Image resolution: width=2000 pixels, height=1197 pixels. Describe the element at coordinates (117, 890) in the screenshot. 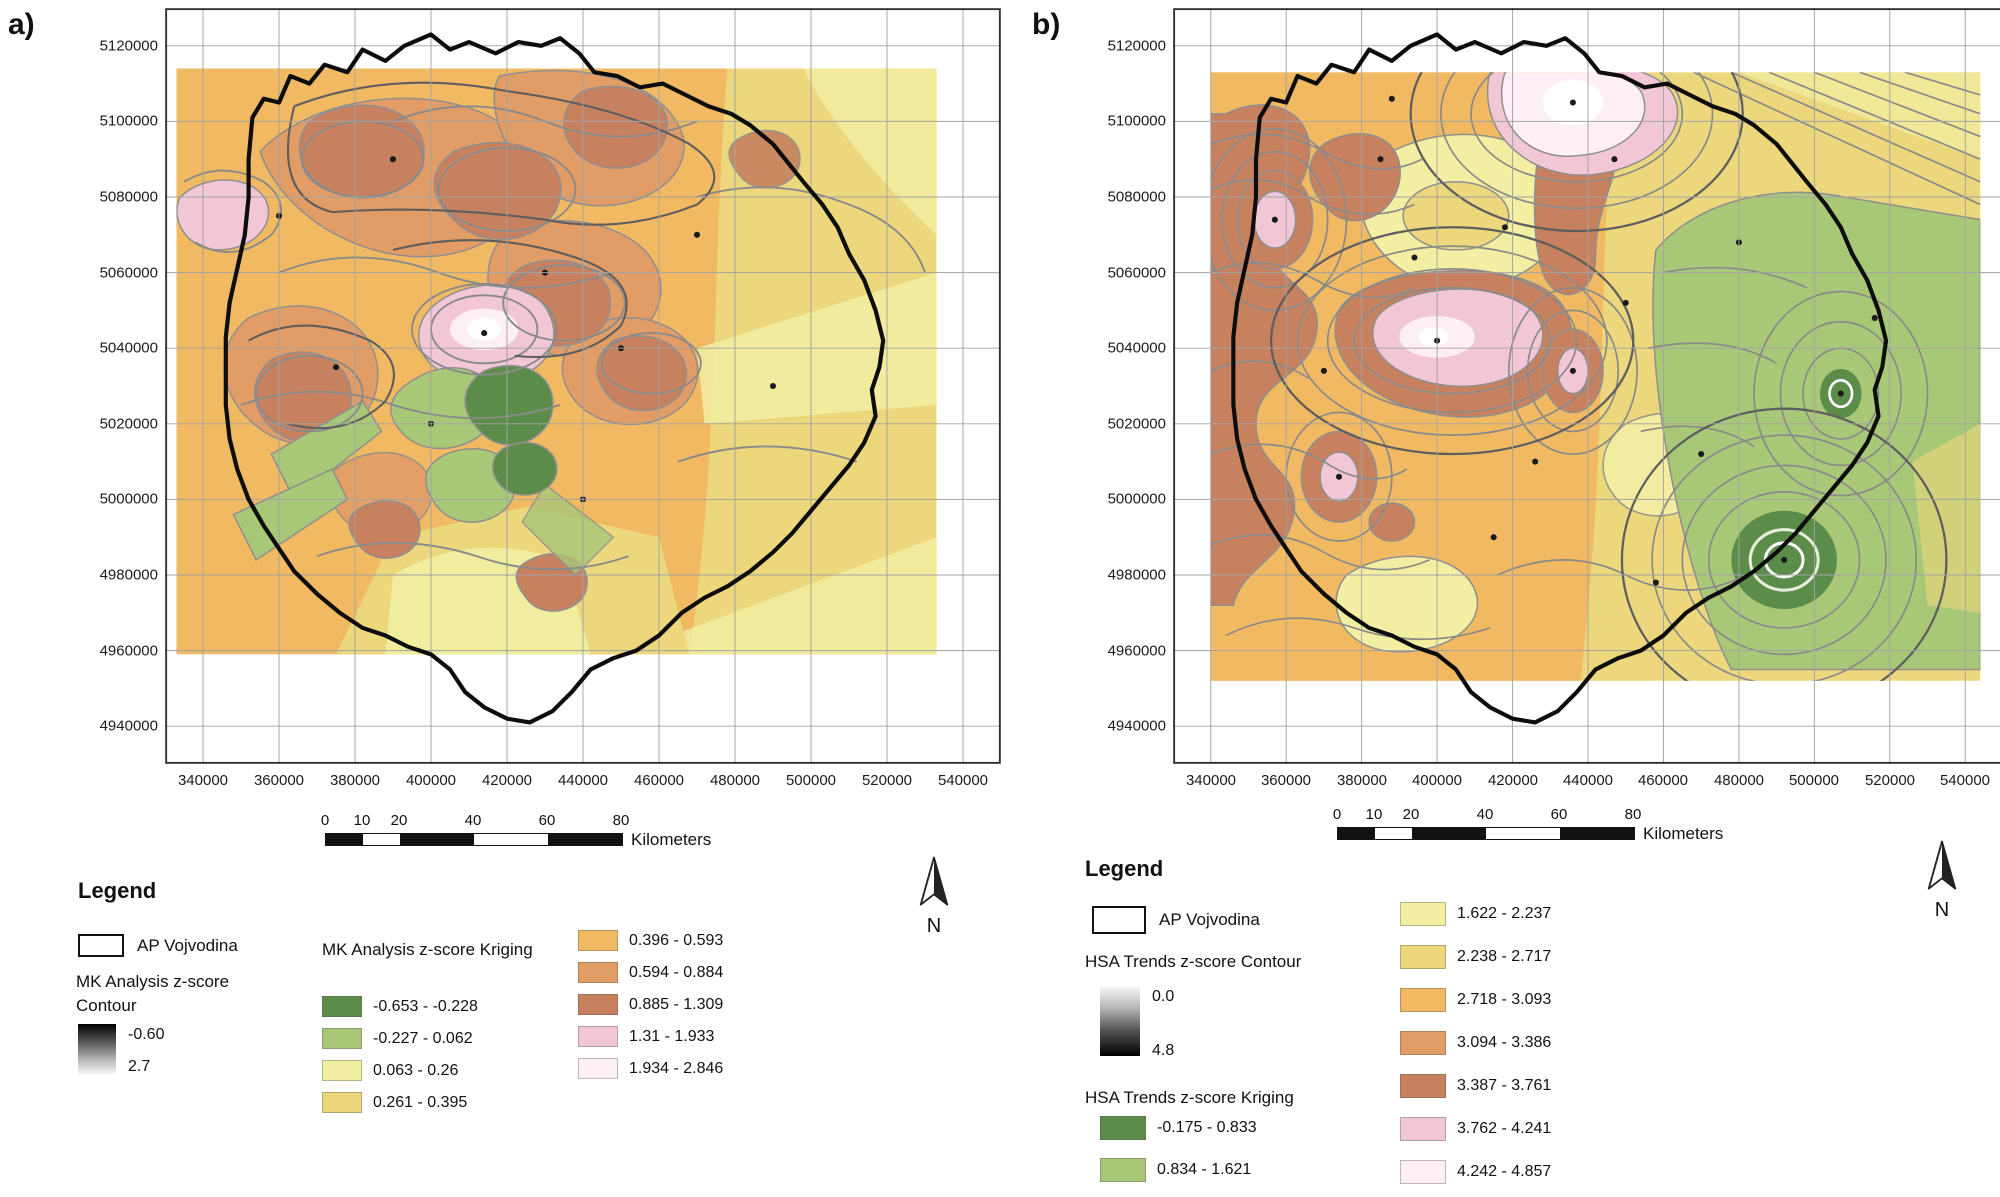

I see `legend-a-title: Legend` at that location.